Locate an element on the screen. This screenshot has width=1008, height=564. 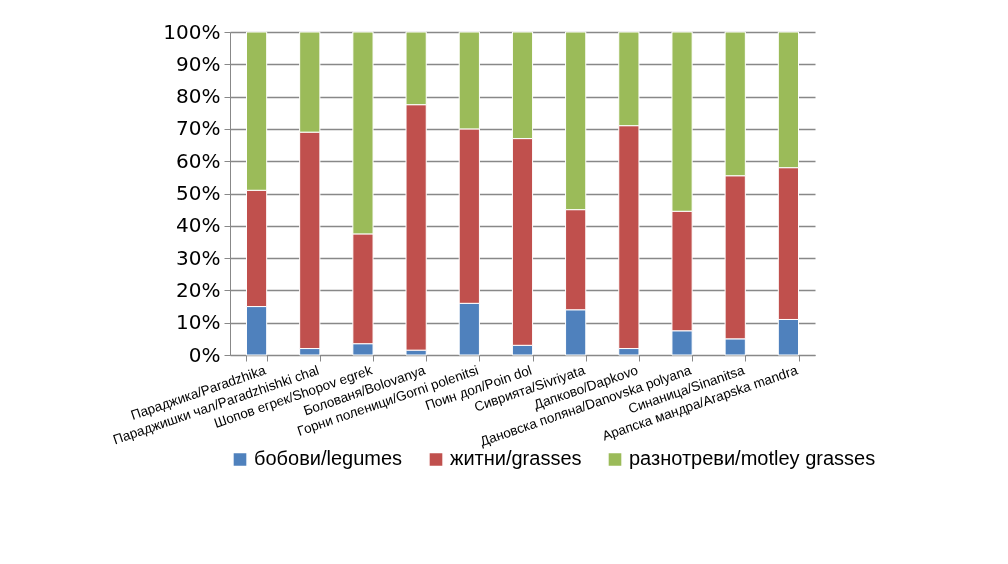
y-tick-label: 20% is located at coordinates (198, 289).